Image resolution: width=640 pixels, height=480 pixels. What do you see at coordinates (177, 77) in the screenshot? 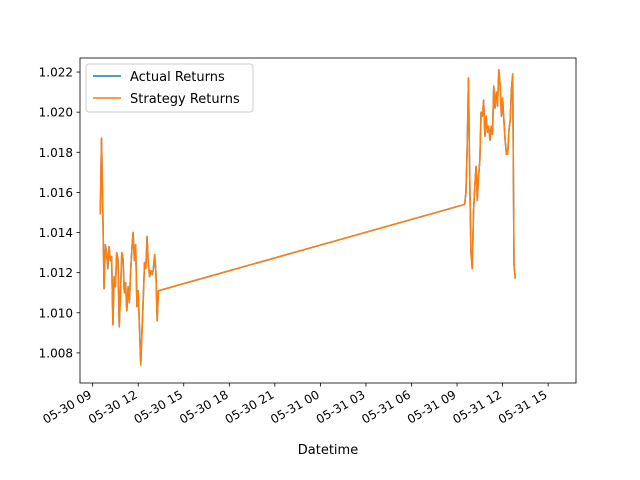
I see `legend-label-actual-returns: Actual Returns` at bounding box center [177, 77].